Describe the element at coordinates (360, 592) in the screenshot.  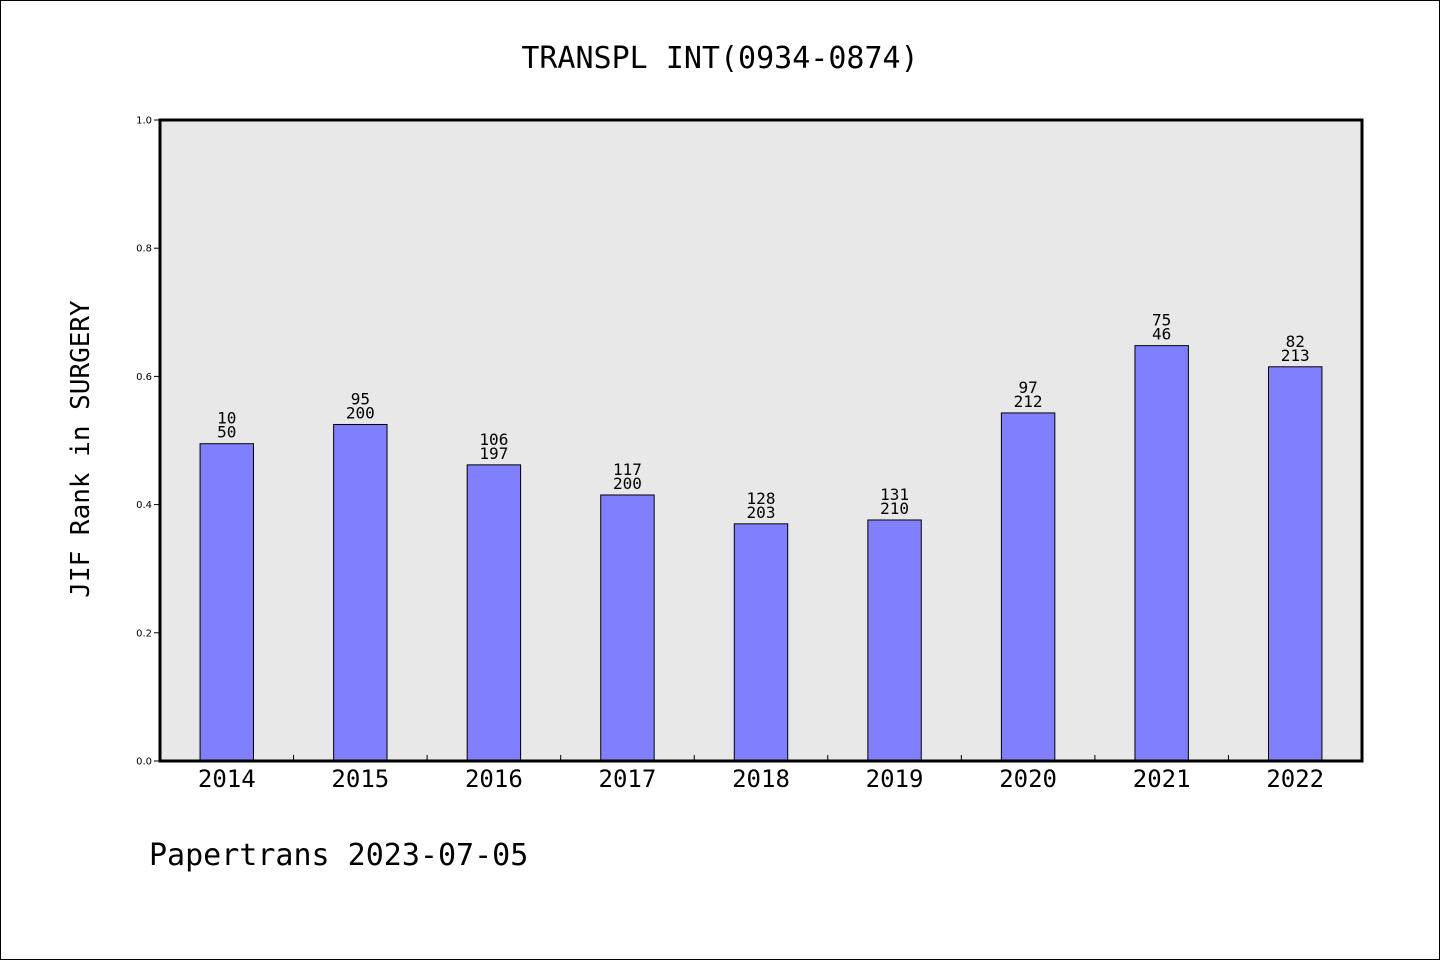
I see `bar-2015` at that location.